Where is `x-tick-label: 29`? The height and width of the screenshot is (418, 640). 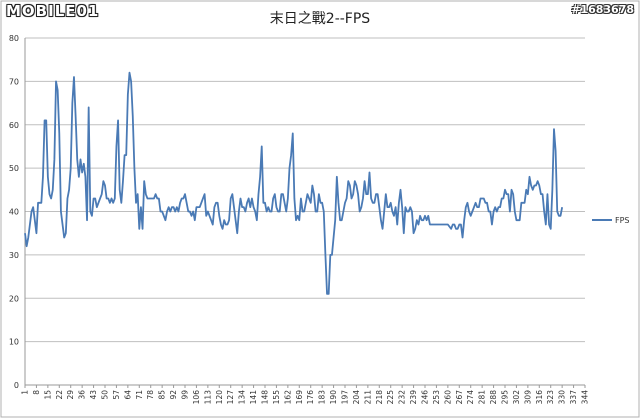
x-tick-label: 29 is located at coordinates (70, 395).